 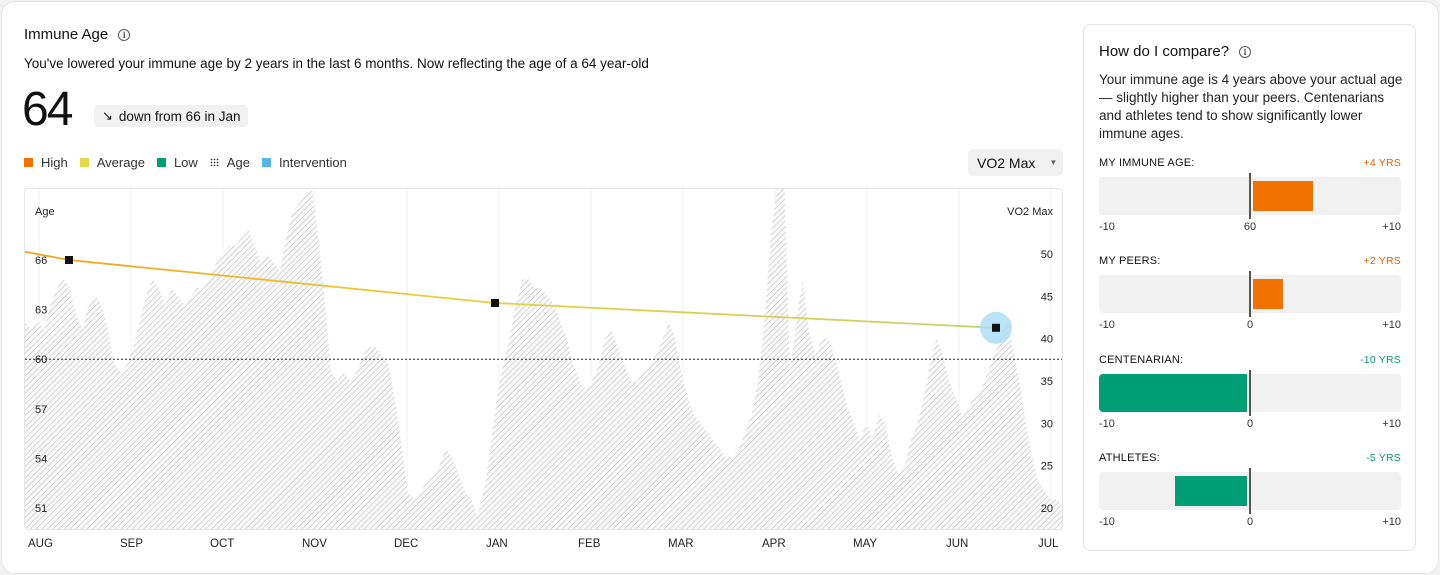 I want to click on x-tick-label: FEB, so click(x=589, y=544).